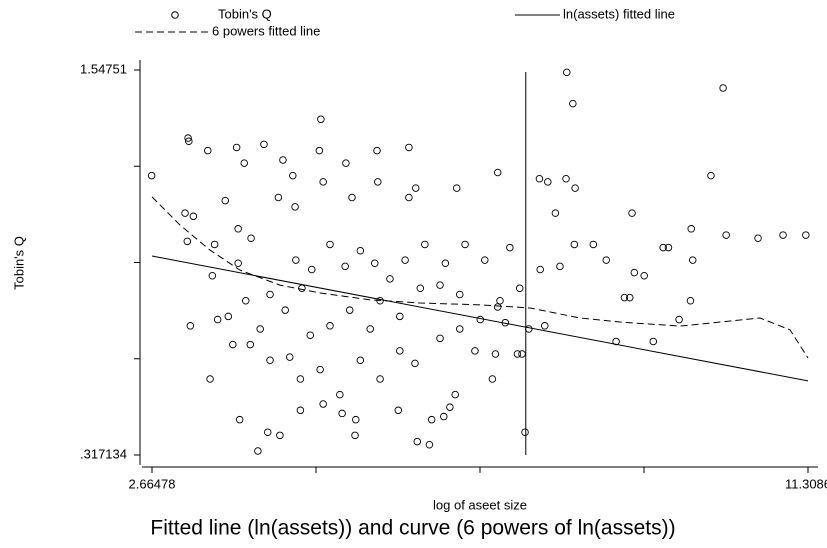 The height and width of the screenshot is (548, 827). What do you see at coordinates (619, 13) in the screenshot?
I see `legend-label: ln(assets) fitted line` at bounding box center [619, 13].